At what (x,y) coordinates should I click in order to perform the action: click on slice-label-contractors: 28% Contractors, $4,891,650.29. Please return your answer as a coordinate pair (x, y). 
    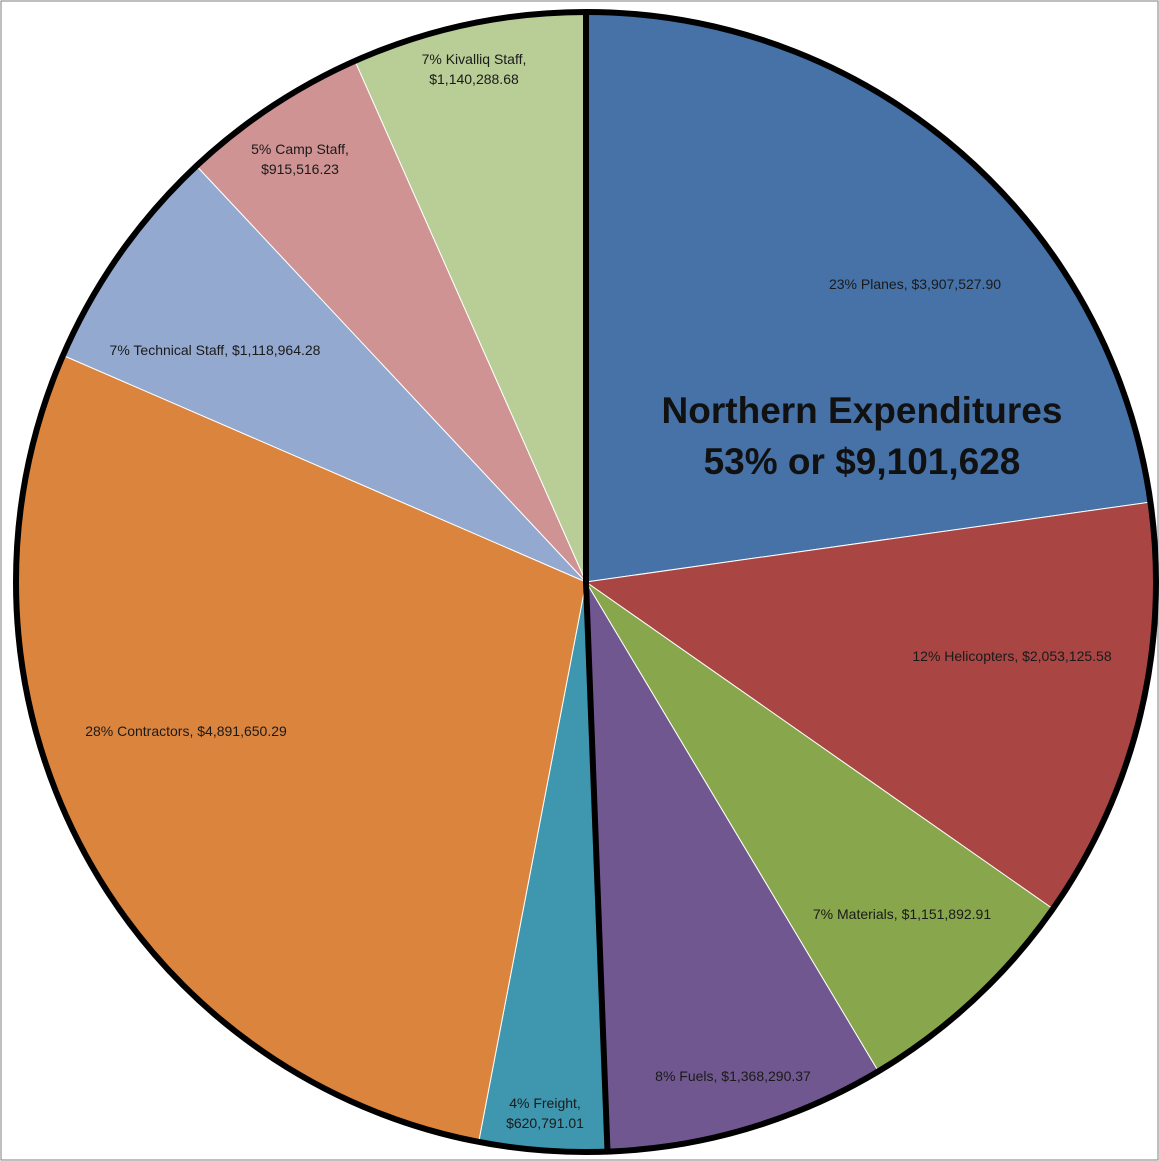
    Looking at the image, I should click on (186, 731).